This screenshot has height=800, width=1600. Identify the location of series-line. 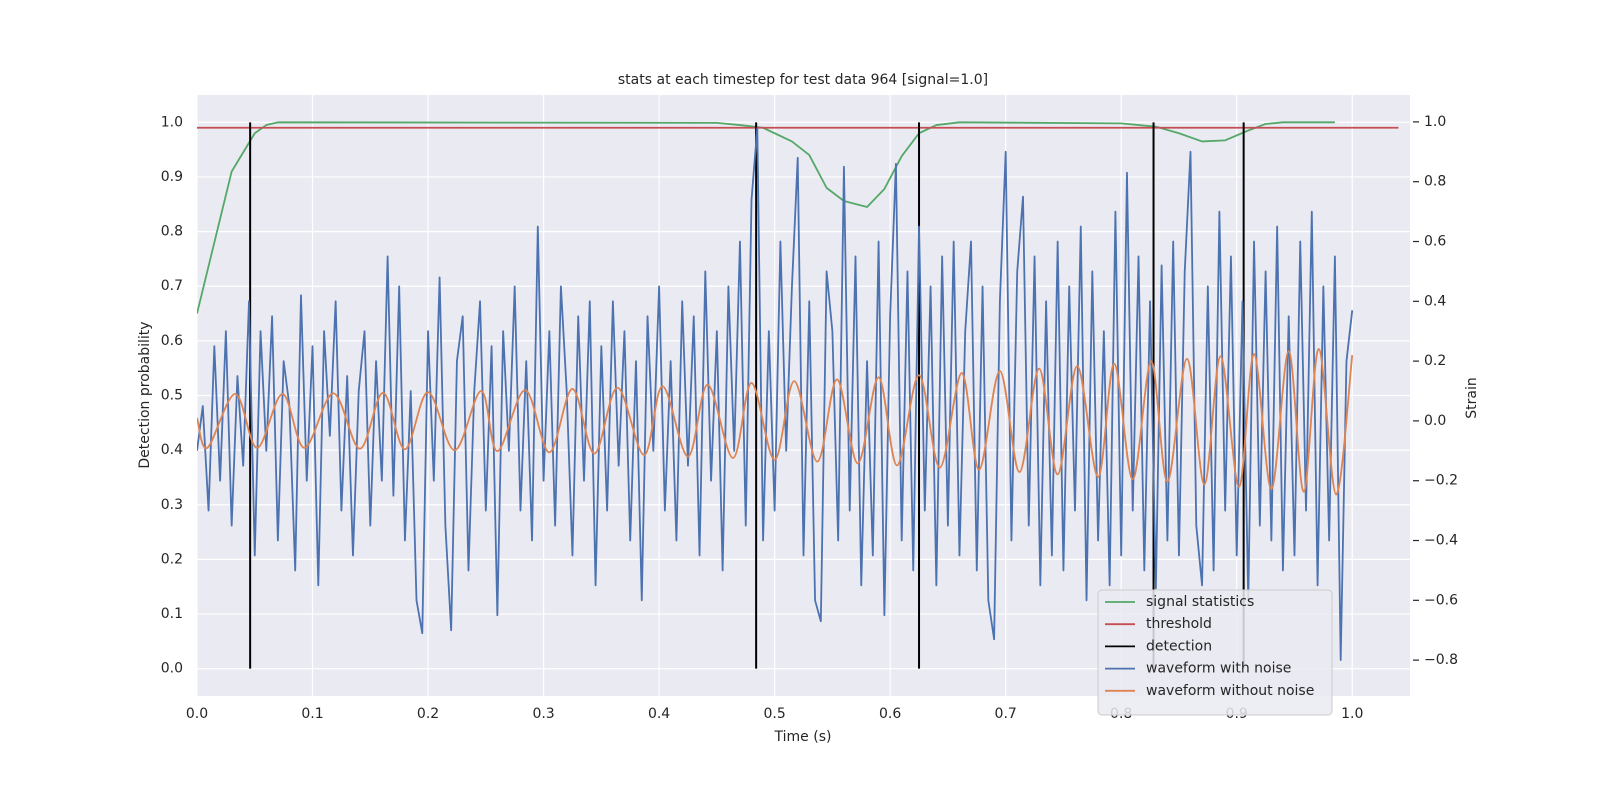
(775, 421).